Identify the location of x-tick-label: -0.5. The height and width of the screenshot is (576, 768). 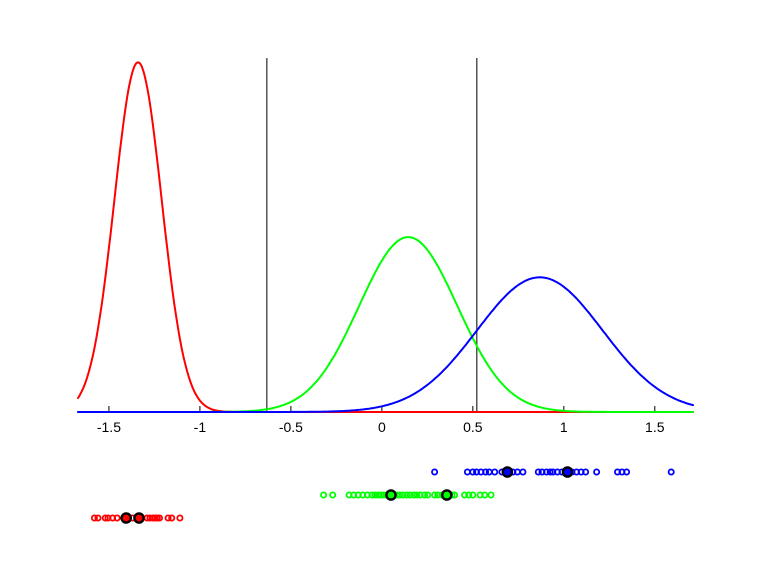
(291, 427).